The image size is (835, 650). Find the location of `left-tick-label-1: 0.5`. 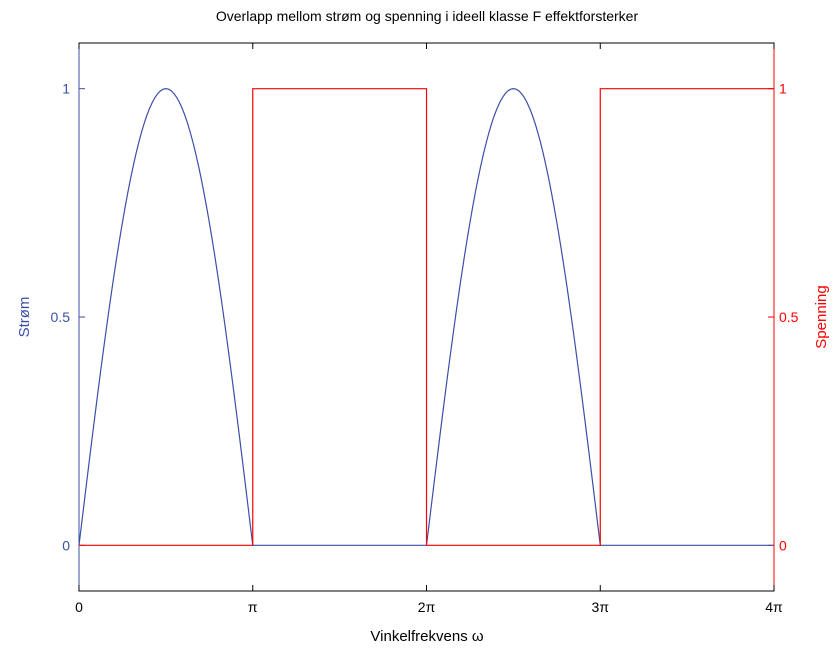

left-tick-label-1: 0.5 is located at coordinates (61, 317).